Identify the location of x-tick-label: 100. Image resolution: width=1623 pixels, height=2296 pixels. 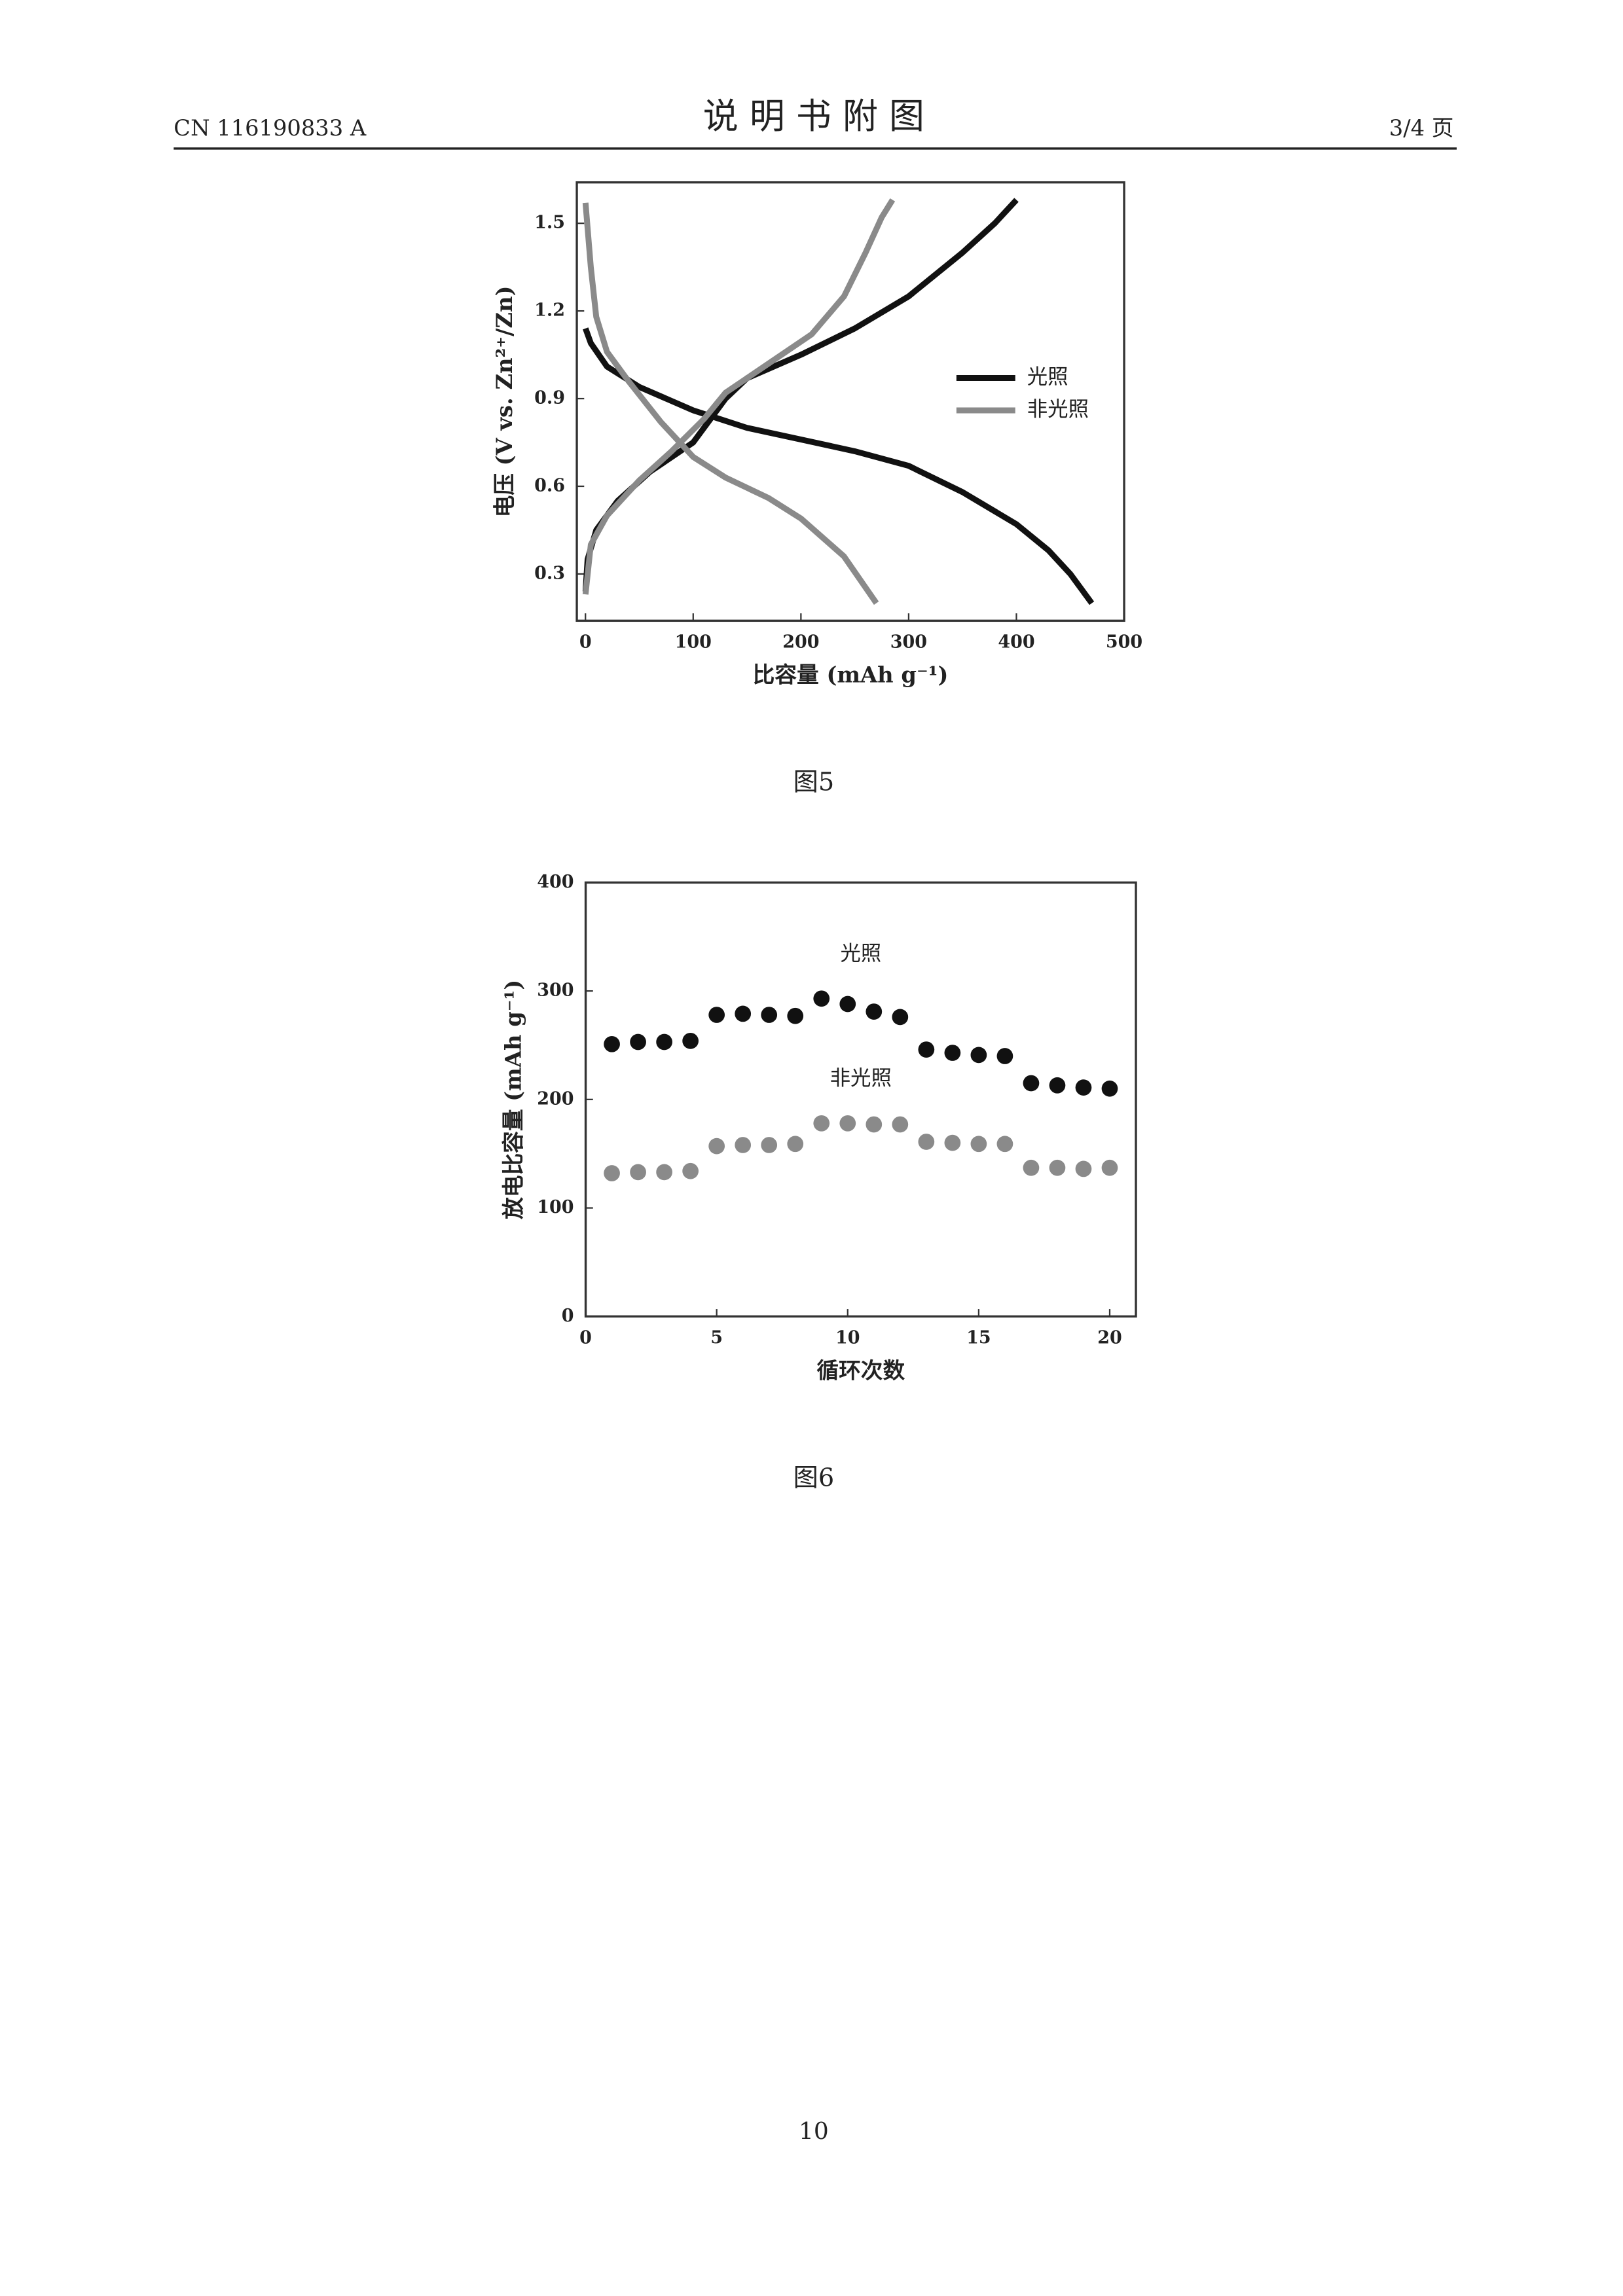
(693, 642).